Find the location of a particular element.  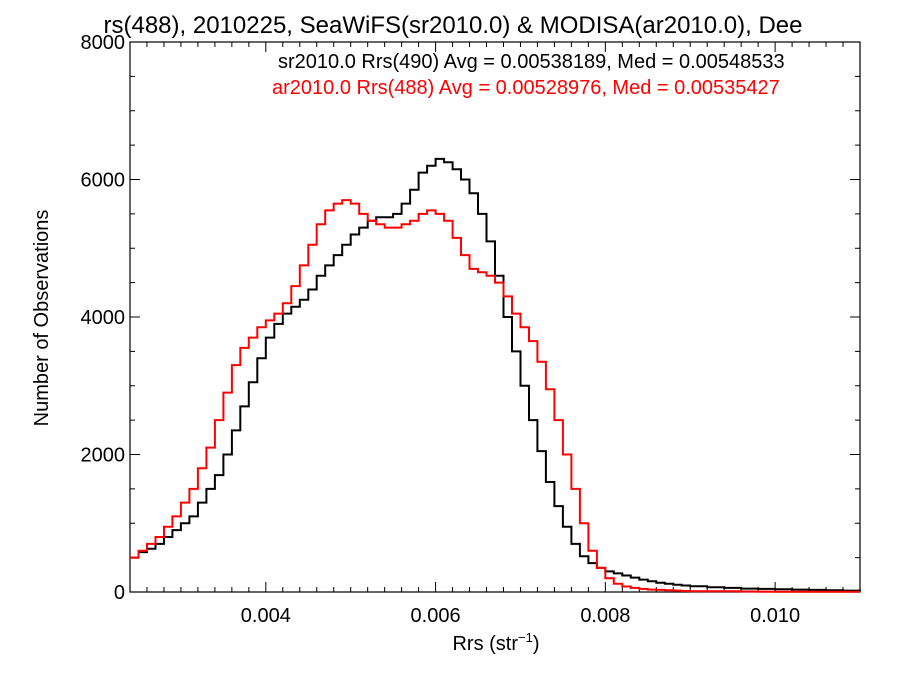

x-axis-label-close: ) is located at coordinates (536, 644).